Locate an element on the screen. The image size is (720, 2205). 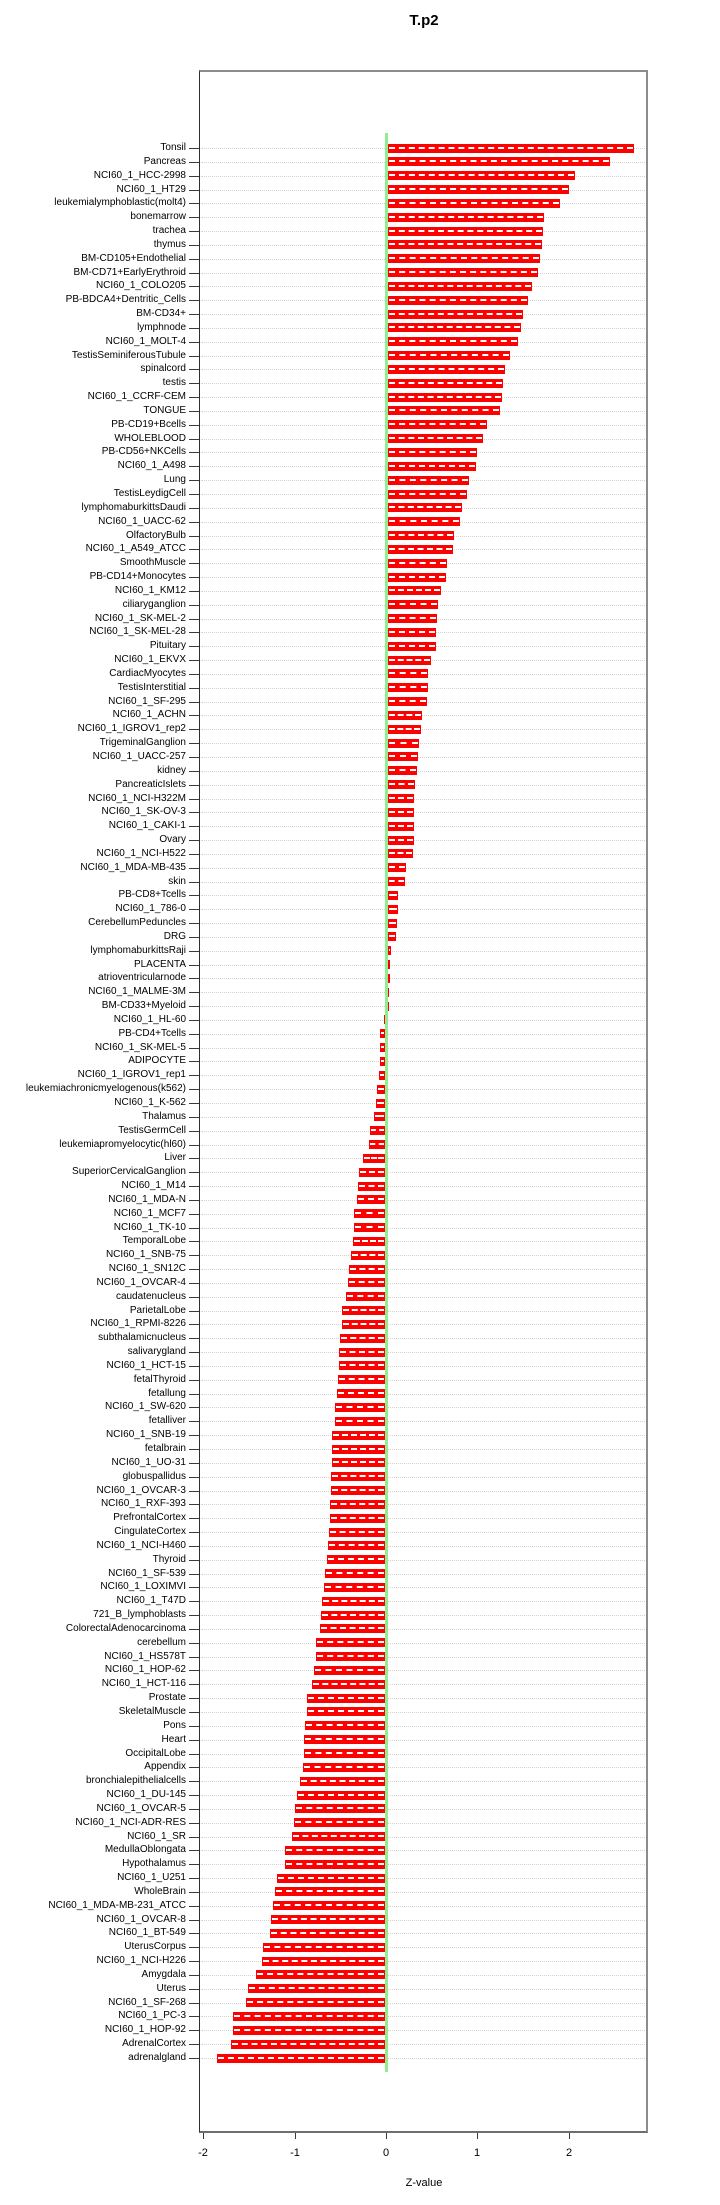
row-label: PB-CD19+Bcells is located at coordinates (148, 424).